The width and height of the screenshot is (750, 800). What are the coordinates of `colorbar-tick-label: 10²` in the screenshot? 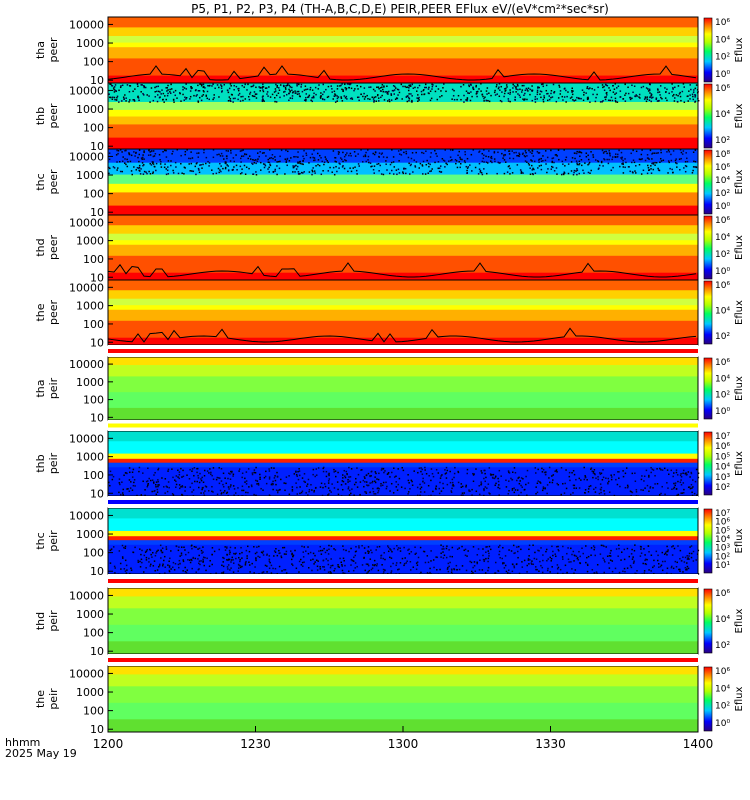 It's located at (722, 396).